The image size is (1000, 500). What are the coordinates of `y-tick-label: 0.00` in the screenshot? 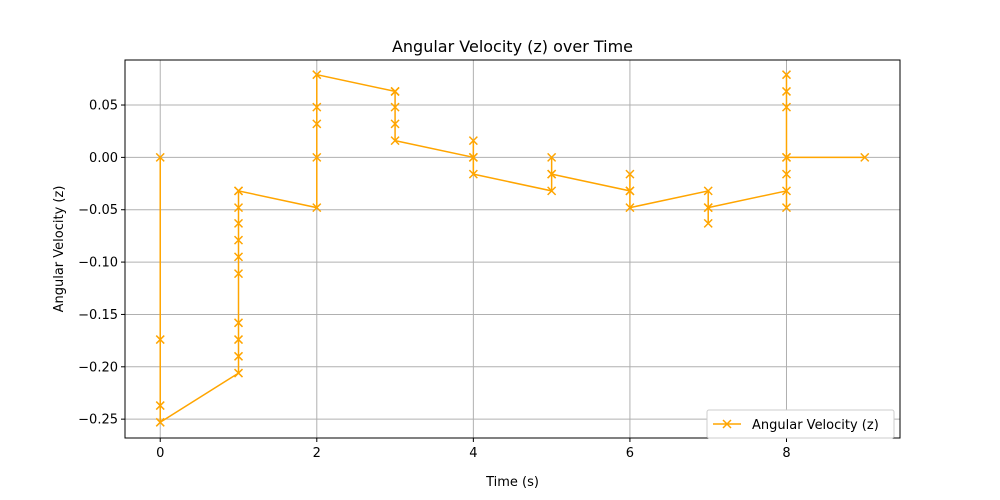 It's located at (103, 158).